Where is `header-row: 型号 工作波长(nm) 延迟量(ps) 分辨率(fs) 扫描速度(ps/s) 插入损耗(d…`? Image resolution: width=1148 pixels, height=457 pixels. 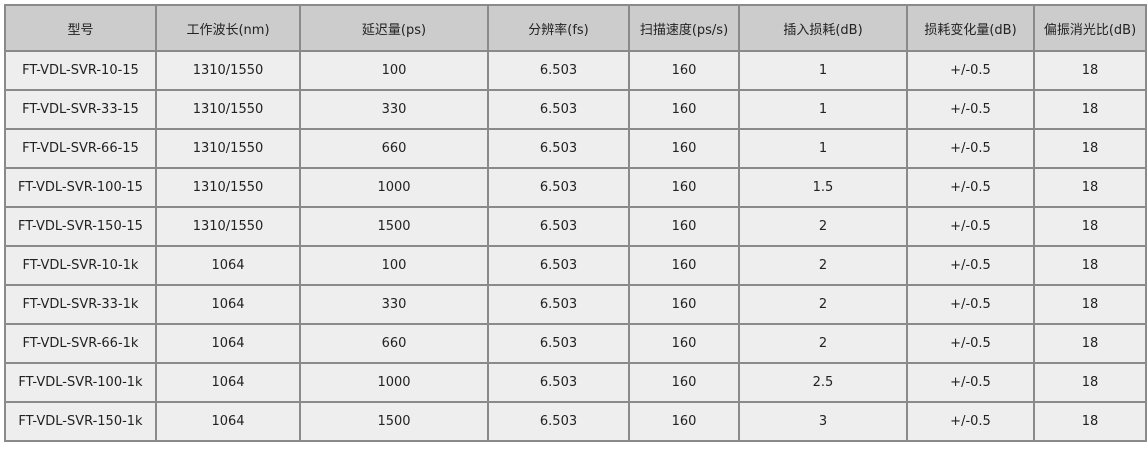
header-row: 型号 工作波长(nm) 延迟量(ps) 分辨率(fs) 扫描速度(ps/s) 插入损耗(d… is located at coordinates (575, 28).